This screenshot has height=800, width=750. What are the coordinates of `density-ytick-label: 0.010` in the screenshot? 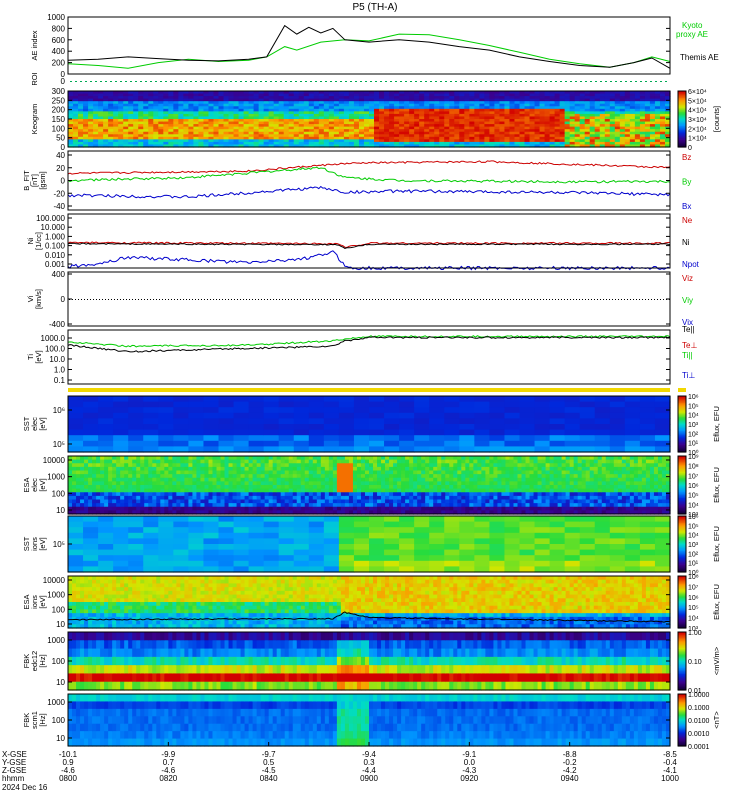 It's located at (55, 255).